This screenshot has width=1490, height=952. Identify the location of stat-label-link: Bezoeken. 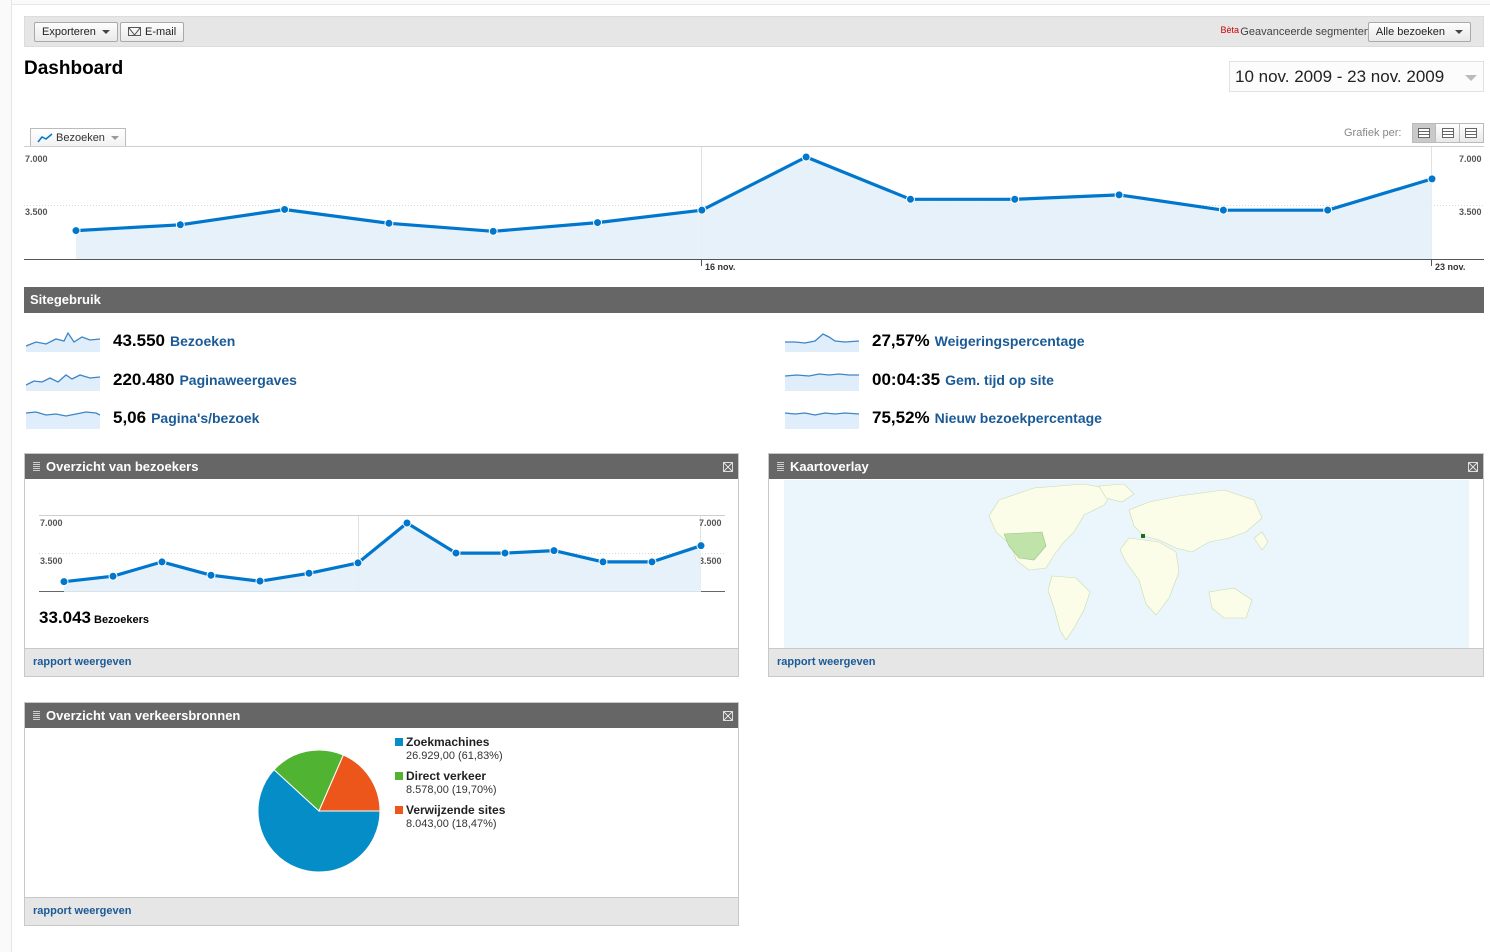
(203, 341).